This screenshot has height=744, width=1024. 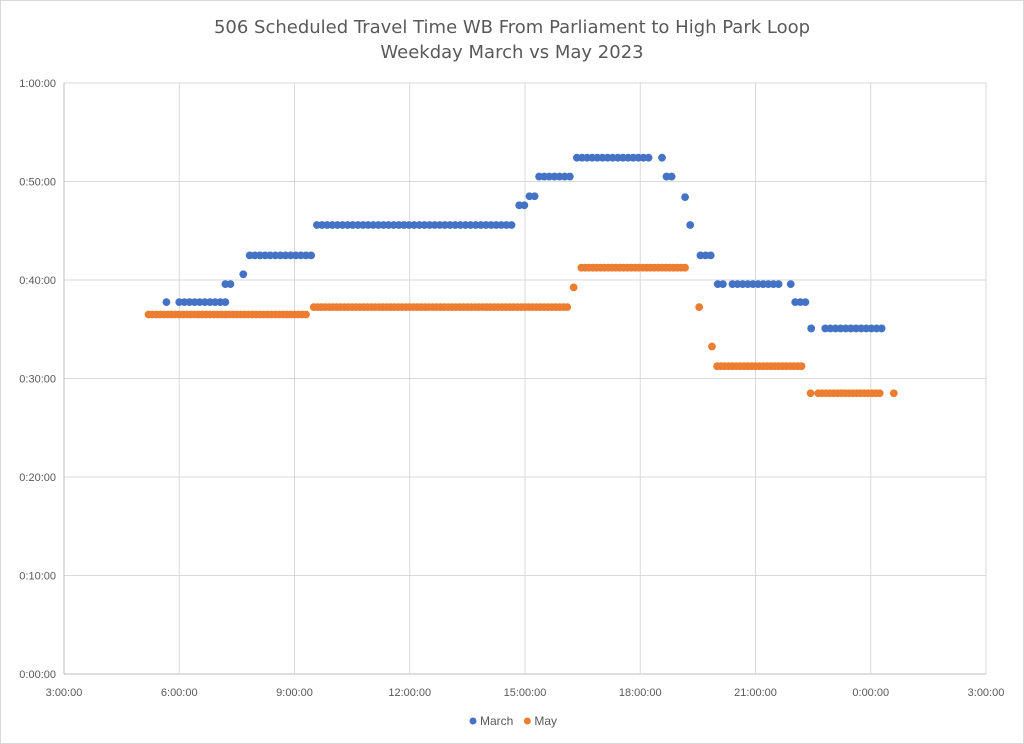 I want to click on x-tick-label: 18:00:00, so click(x=640, y=693).